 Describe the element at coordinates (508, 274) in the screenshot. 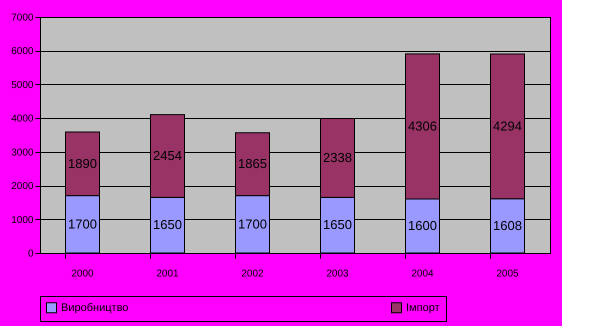

I see `x-tick-label: 2005` at that location.